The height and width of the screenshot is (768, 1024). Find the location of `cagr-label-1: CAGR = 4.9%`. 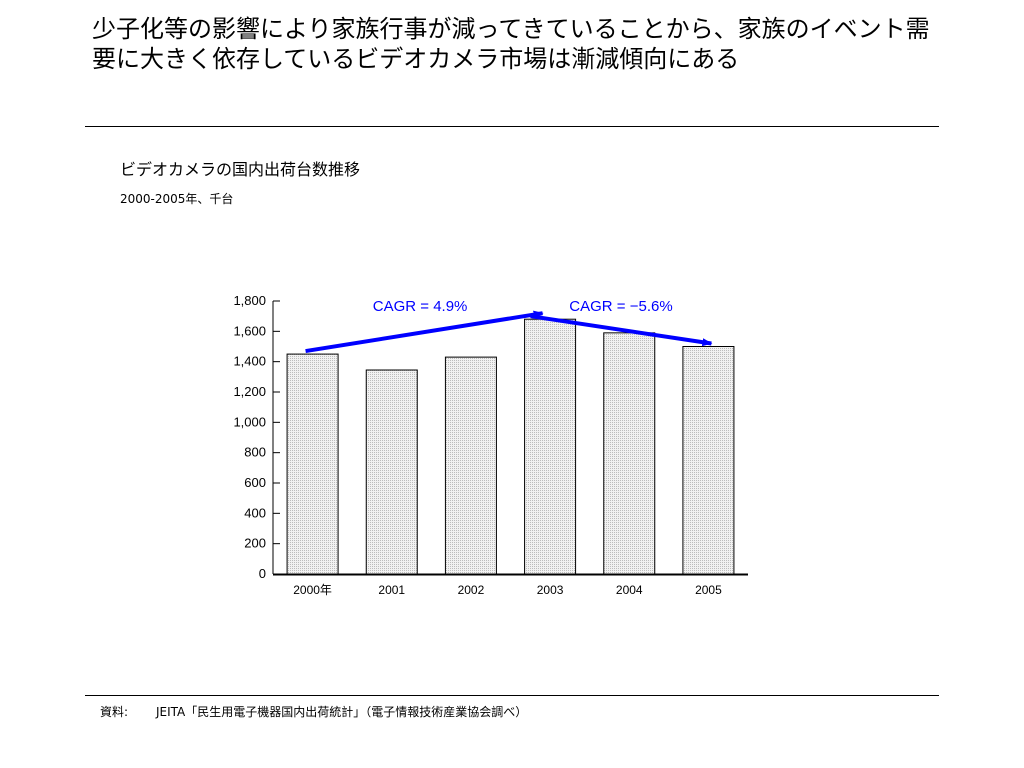

cagr-label-1: CAGR = 4.9% is located at coordinates (420, 306).